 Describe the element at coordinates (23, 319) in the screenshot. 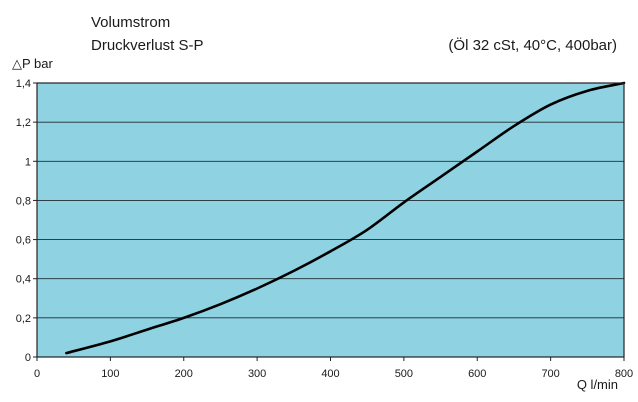

I see `y-tick-label: 0,2` at that location.